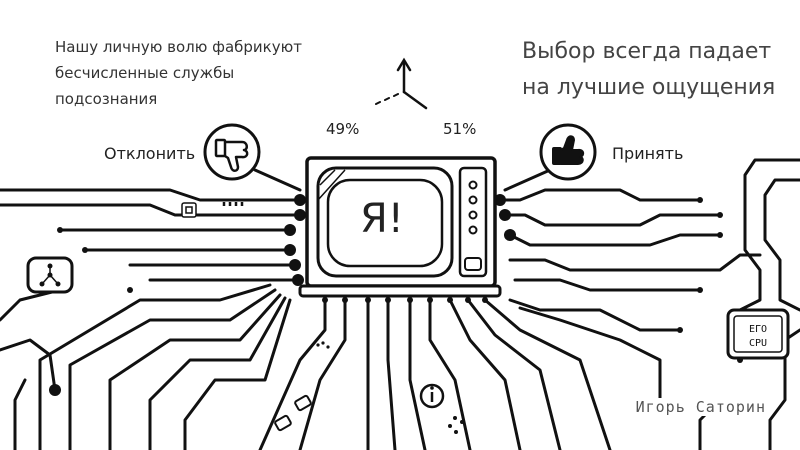 The height and width of the screenshot is (450, 800). Describe the element at coordinates (106, 99) in the screenshot. I see `quote-left-line3: подсознания` at that location.